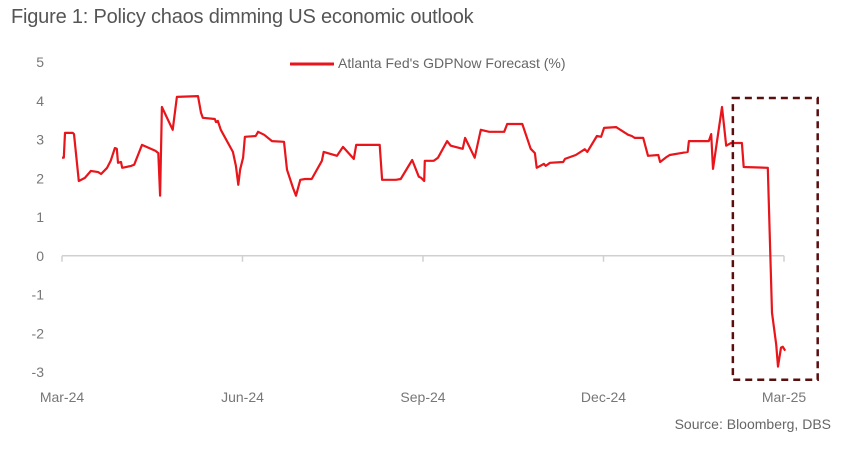 The width and height of the screenshot is (851, 463). Describe the element at coordinates (40, 62) in the screenshot. I see `y-tick-label: 5` at that location.